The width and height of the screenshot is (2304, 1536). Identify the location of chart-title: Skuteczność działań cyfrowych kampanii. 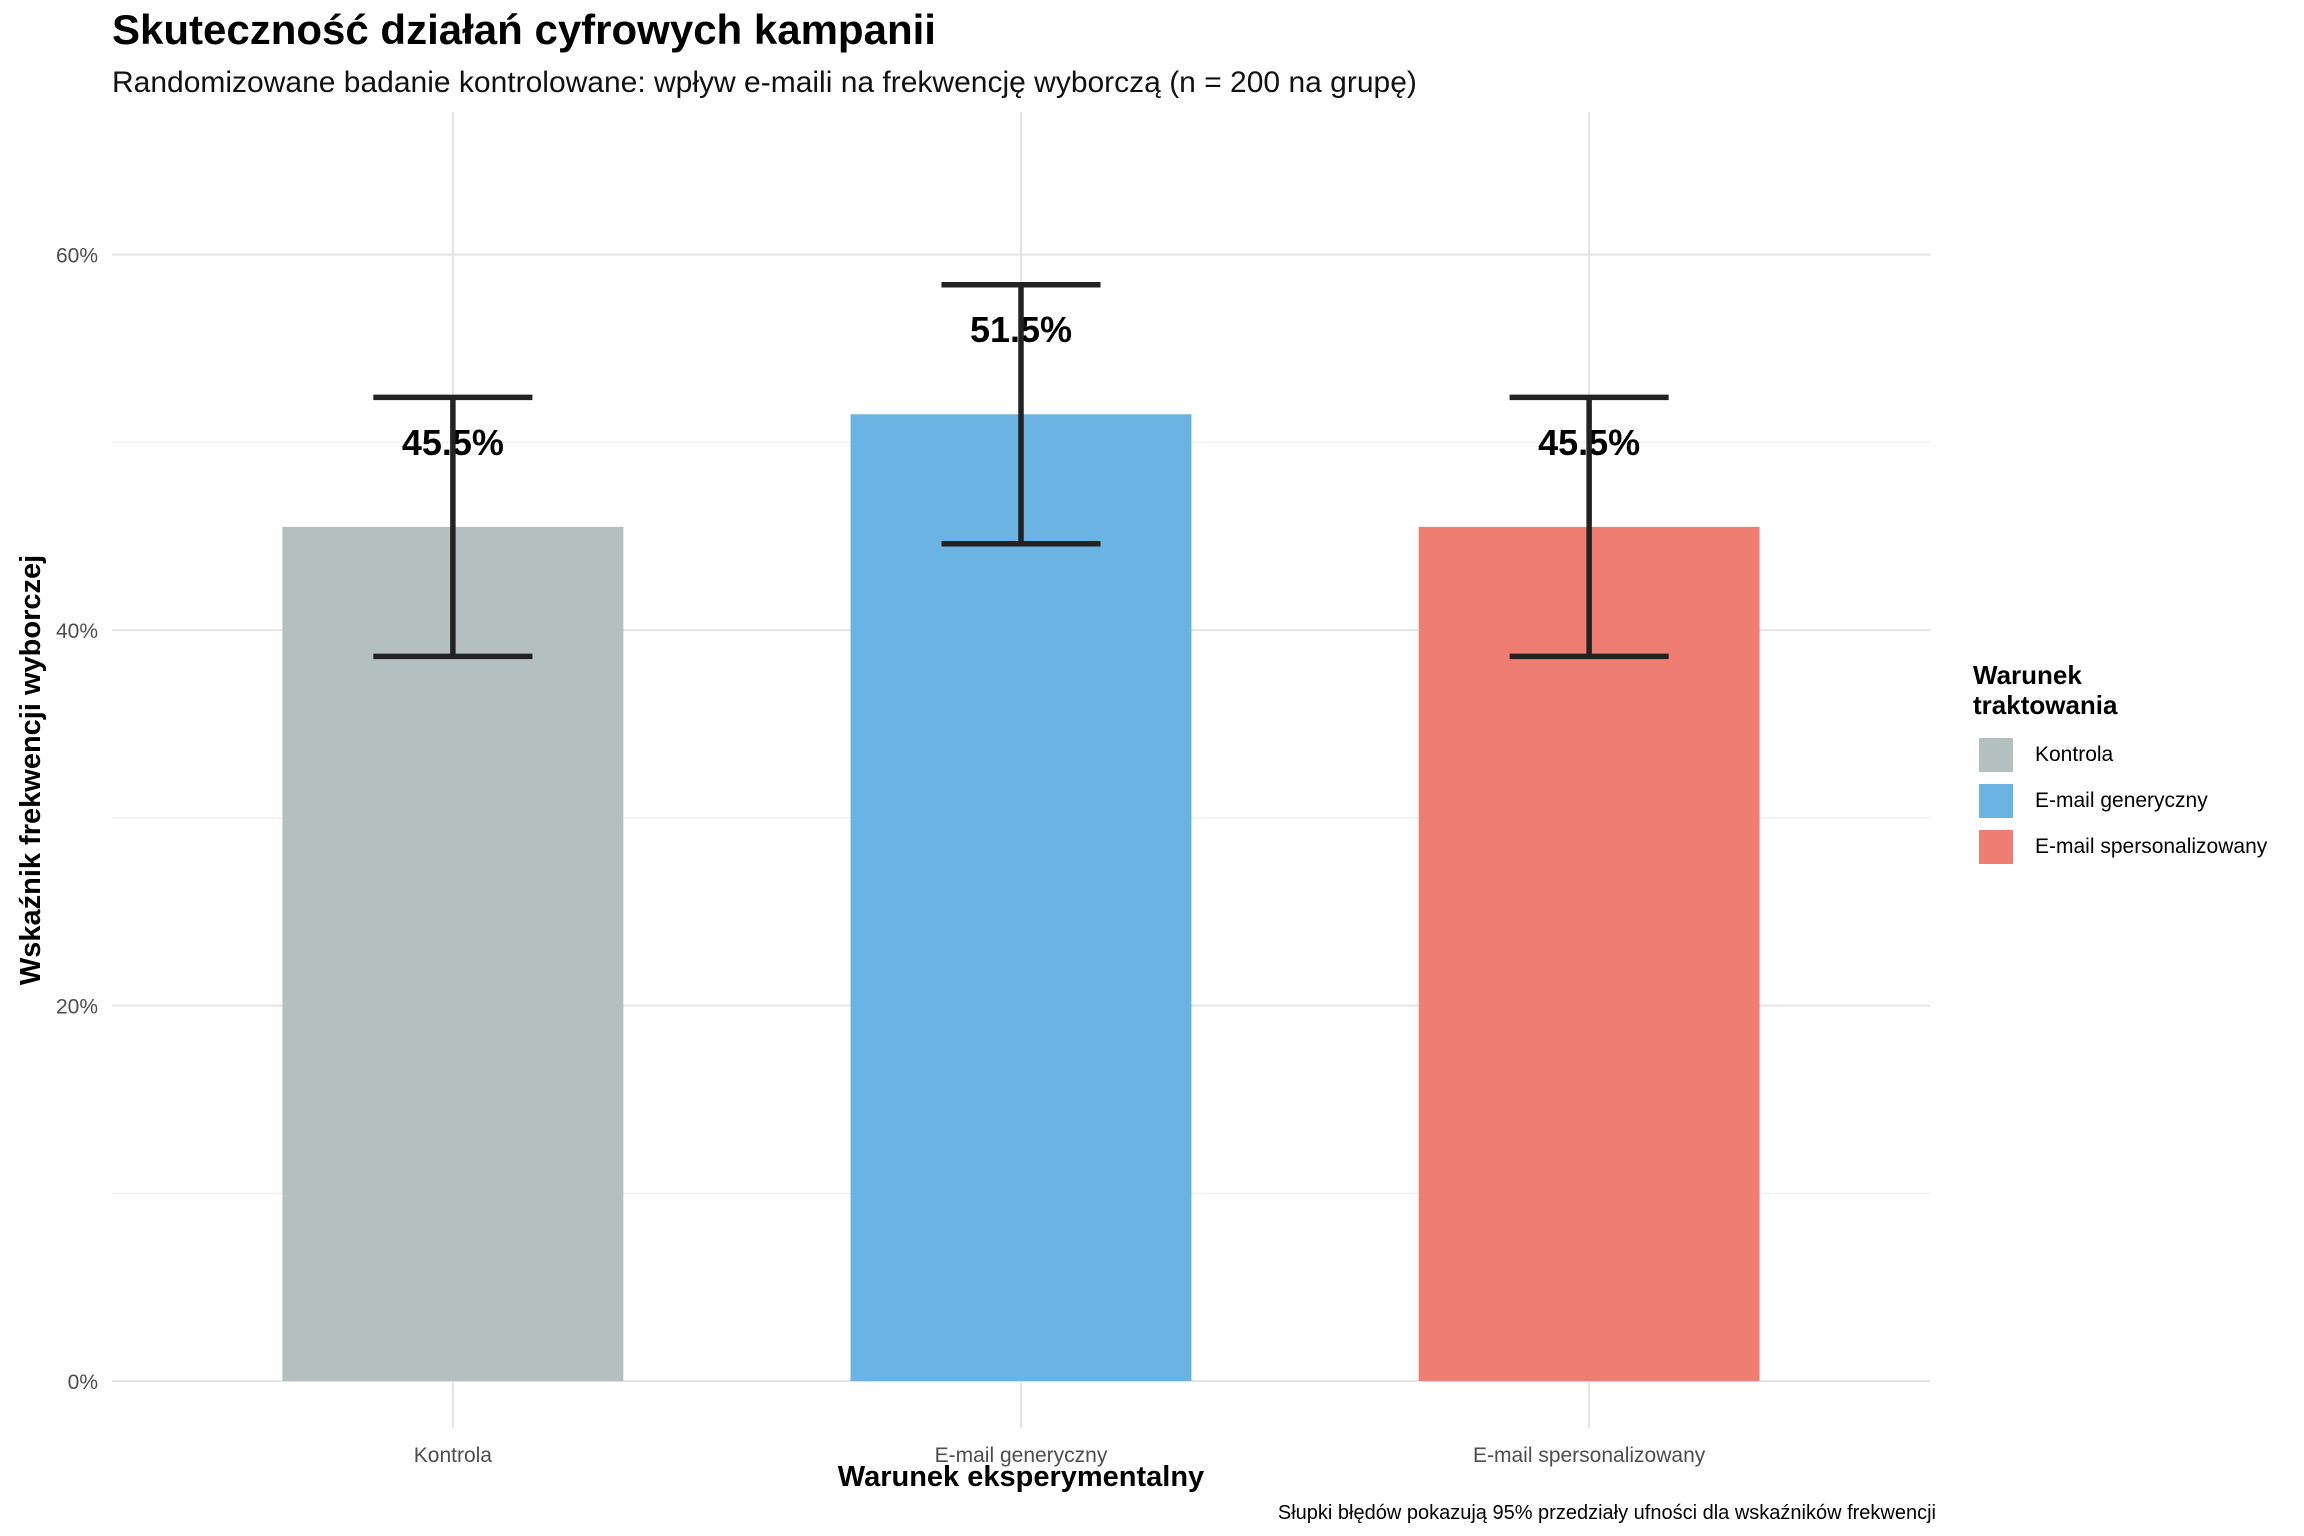
(524, 29).